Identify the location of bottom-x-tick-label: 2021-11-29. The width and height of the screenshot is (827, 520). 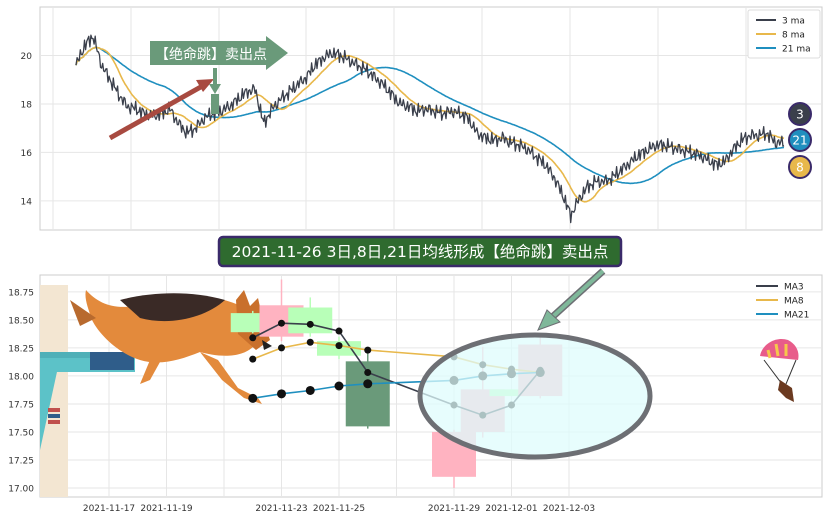
(454, 509).